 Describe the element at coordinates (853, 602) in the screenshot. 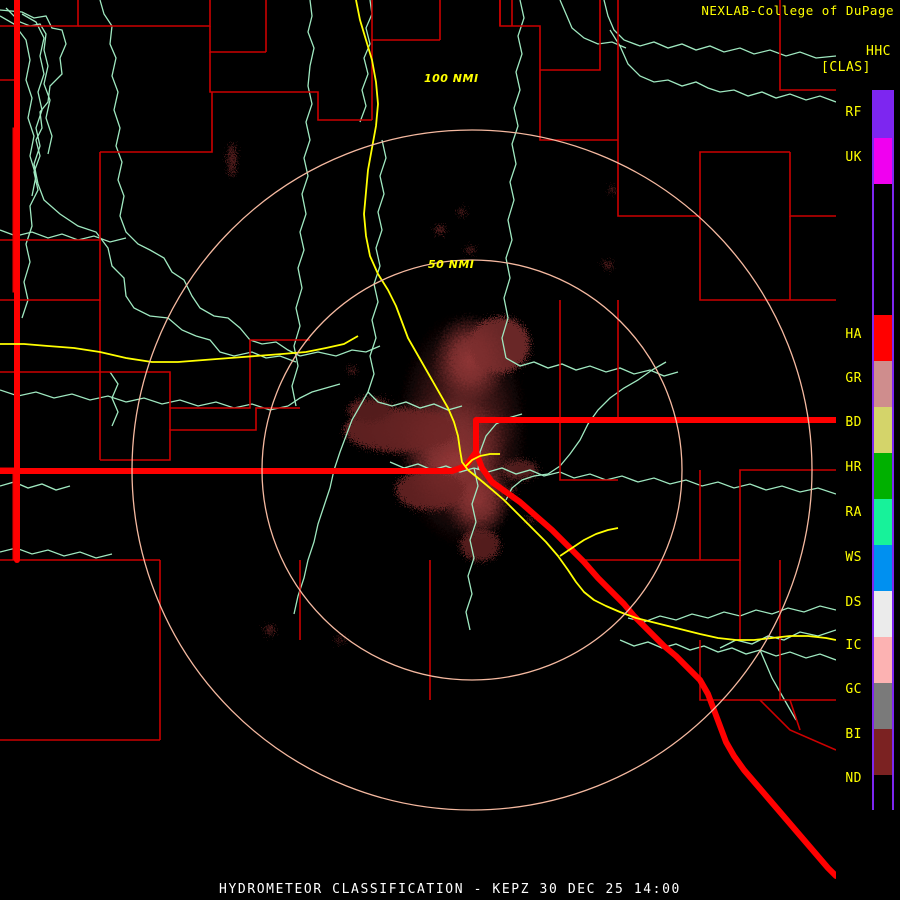

I see `color-bar-label-ds: DS` at that location.